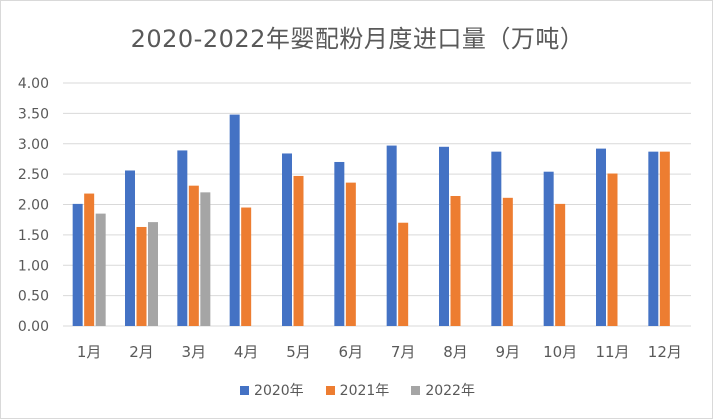 The height and width of the screenshot is (420, 713). I want to click on legend-item: 2021年, so click(357, 390).